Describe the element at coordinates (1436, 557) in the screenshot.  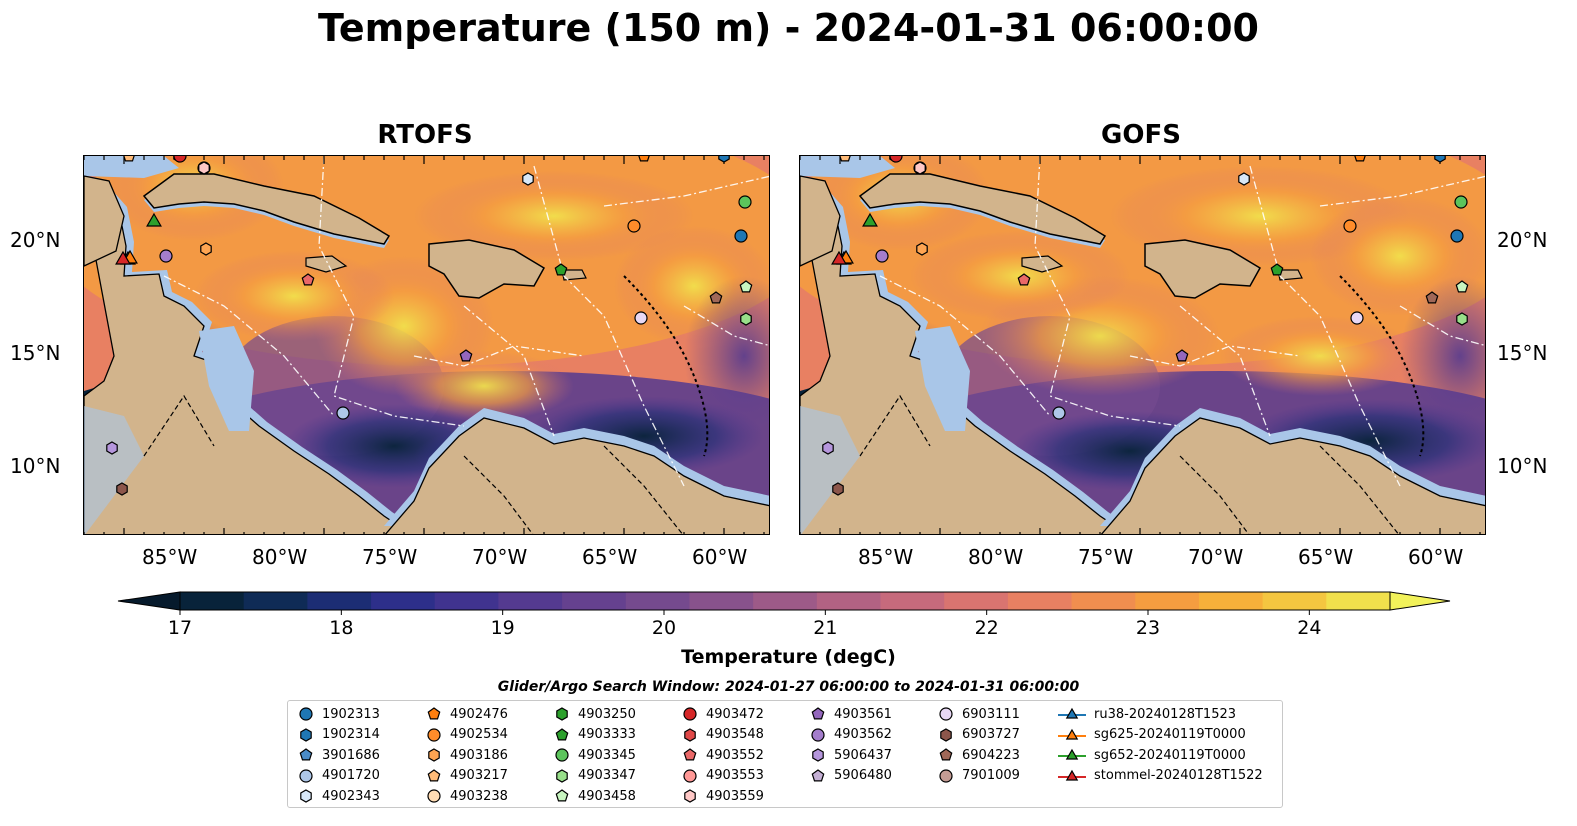
I see `lon-label-60w-right: 60°W` at that location.